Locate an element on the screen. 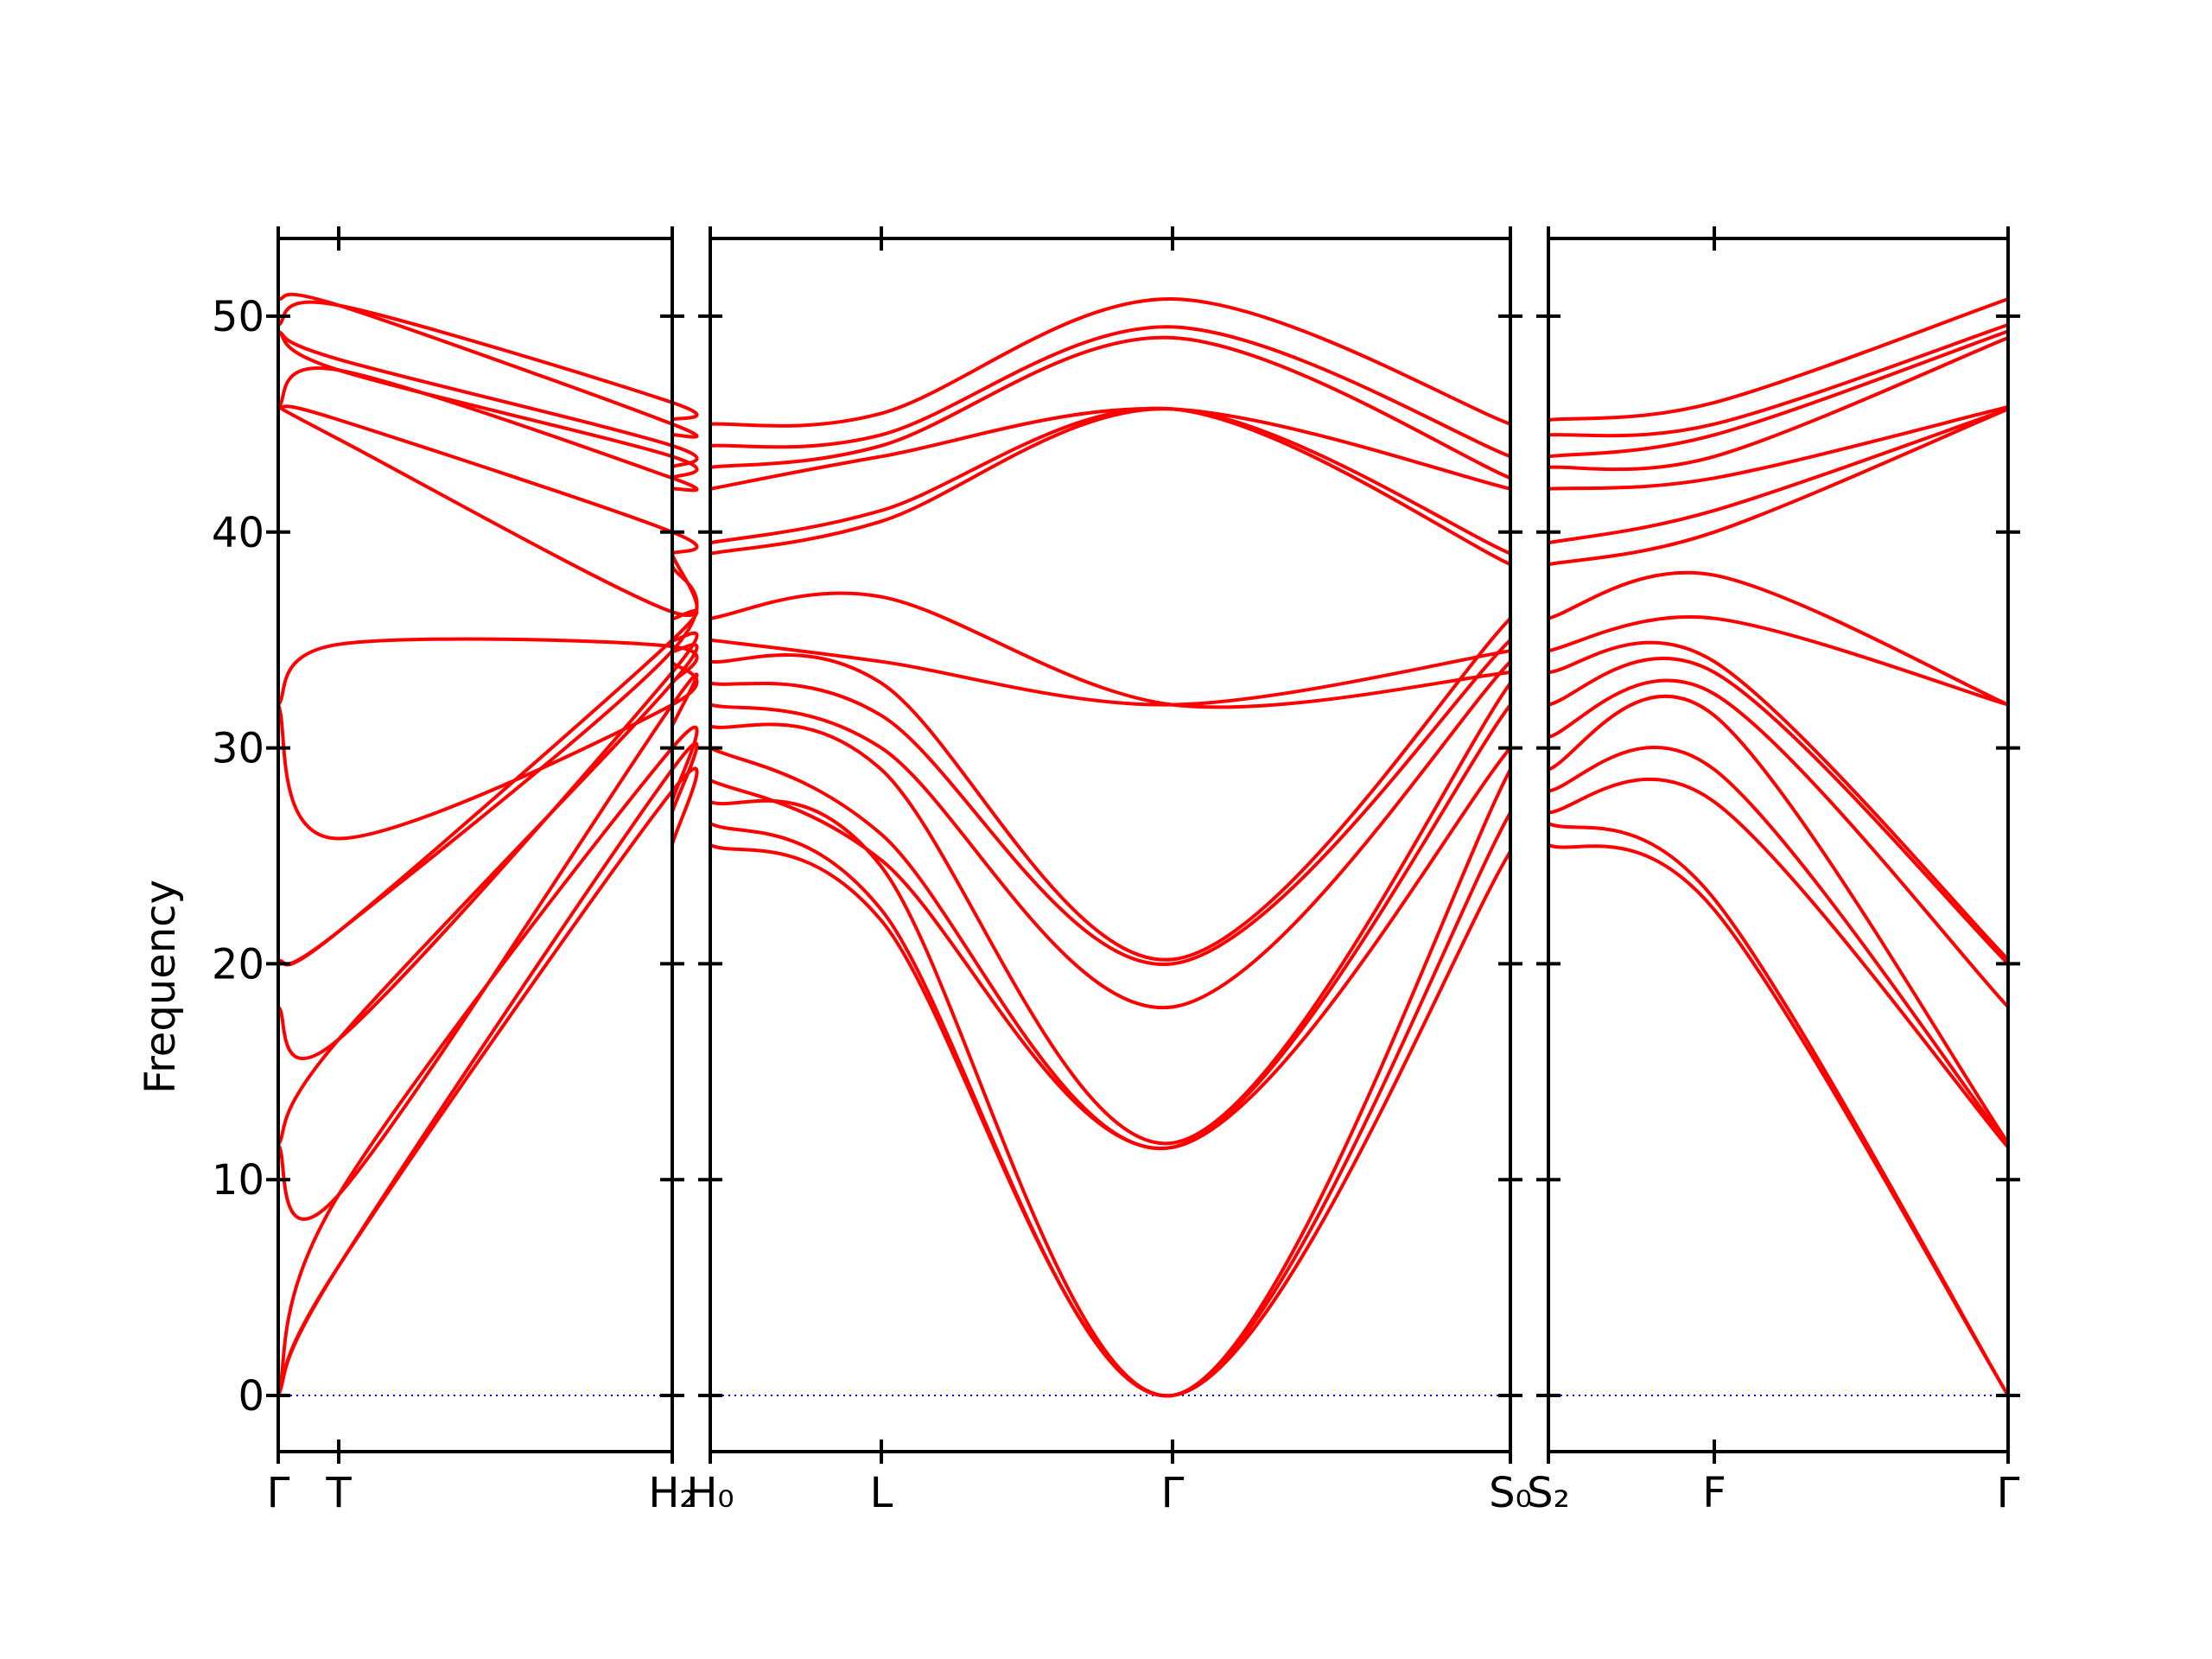 The width and height of the screenshot is (2212, 1659). x-tick-label: H₀ is located at coordinates (710, 1493).